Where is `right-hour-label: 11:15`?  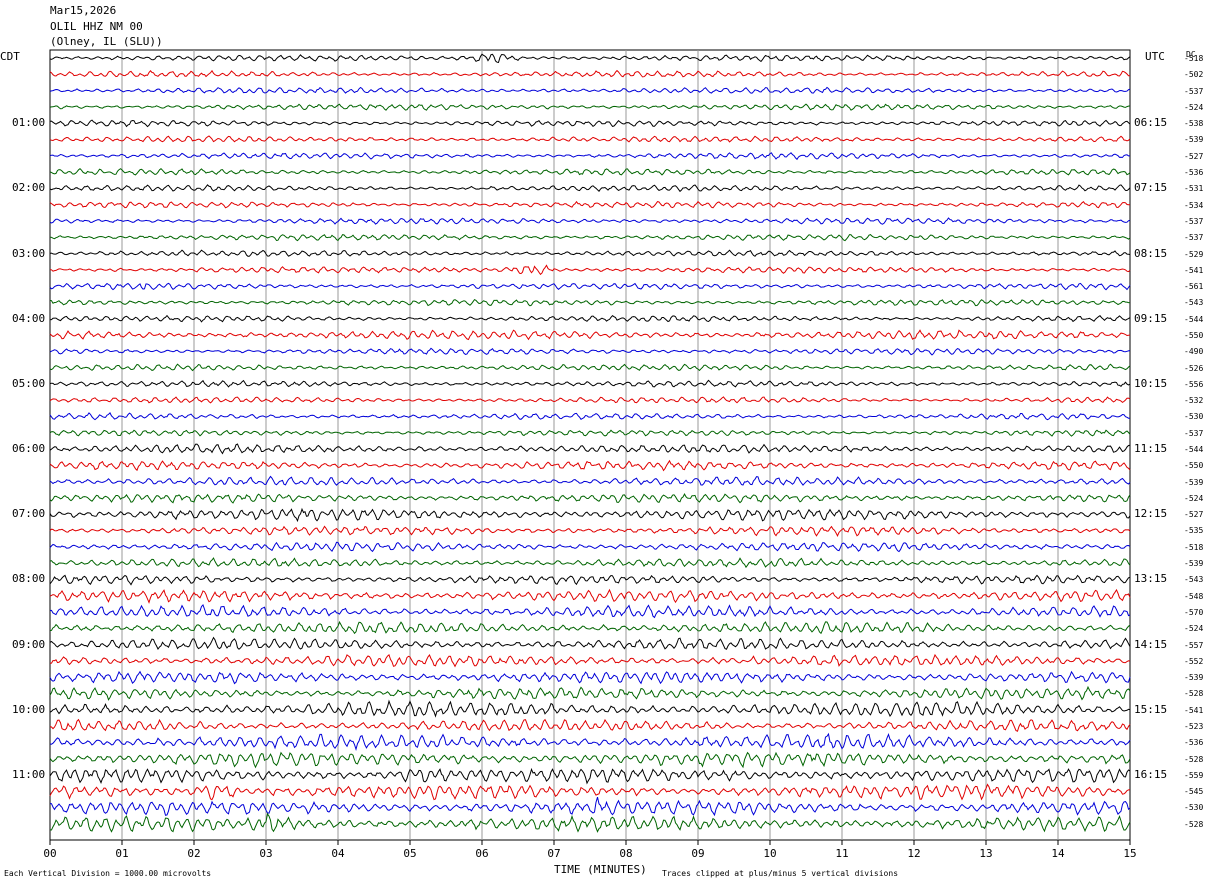
right-hour-label: 11:15 is located at coordinates (1151, 448).